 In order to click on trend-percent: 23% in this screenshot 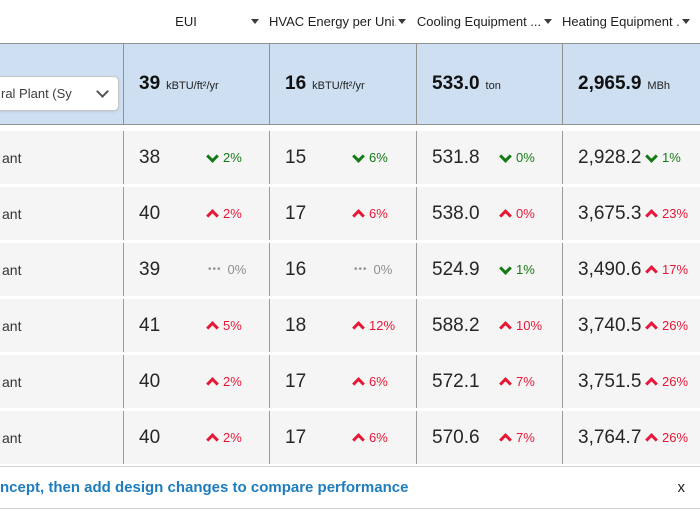, I will do `click(675, 213)`.